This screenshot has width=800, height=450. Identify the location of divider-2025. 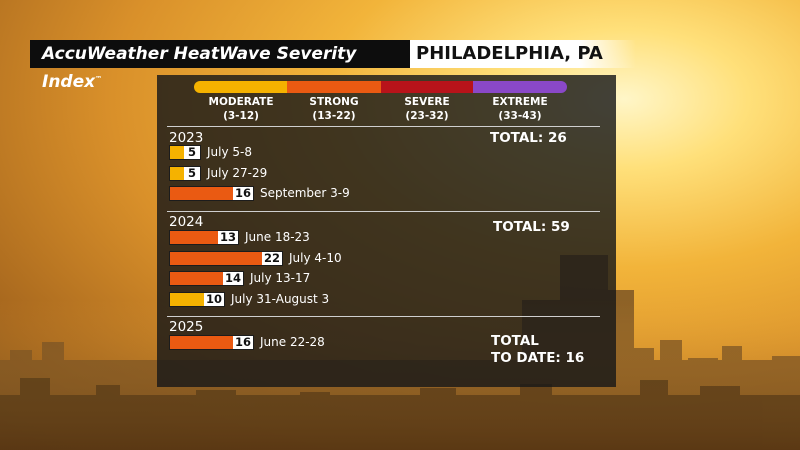
(383, 316).